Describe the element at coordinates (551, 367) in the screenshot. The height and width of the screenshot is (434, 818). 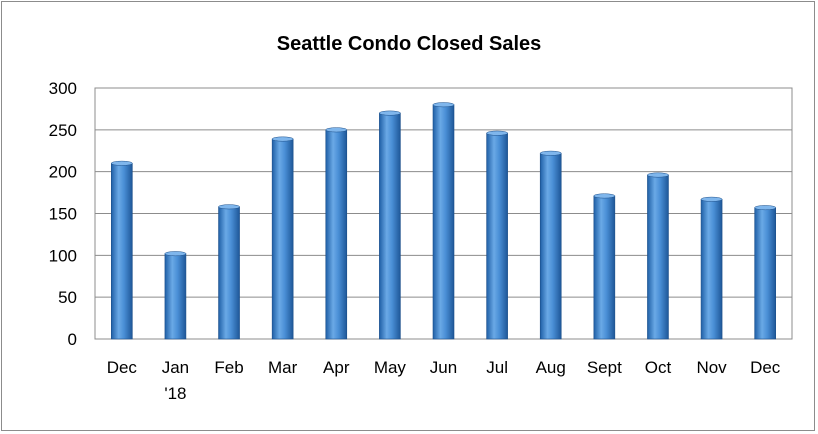
I see `x-tick-label: Aug` at that location.